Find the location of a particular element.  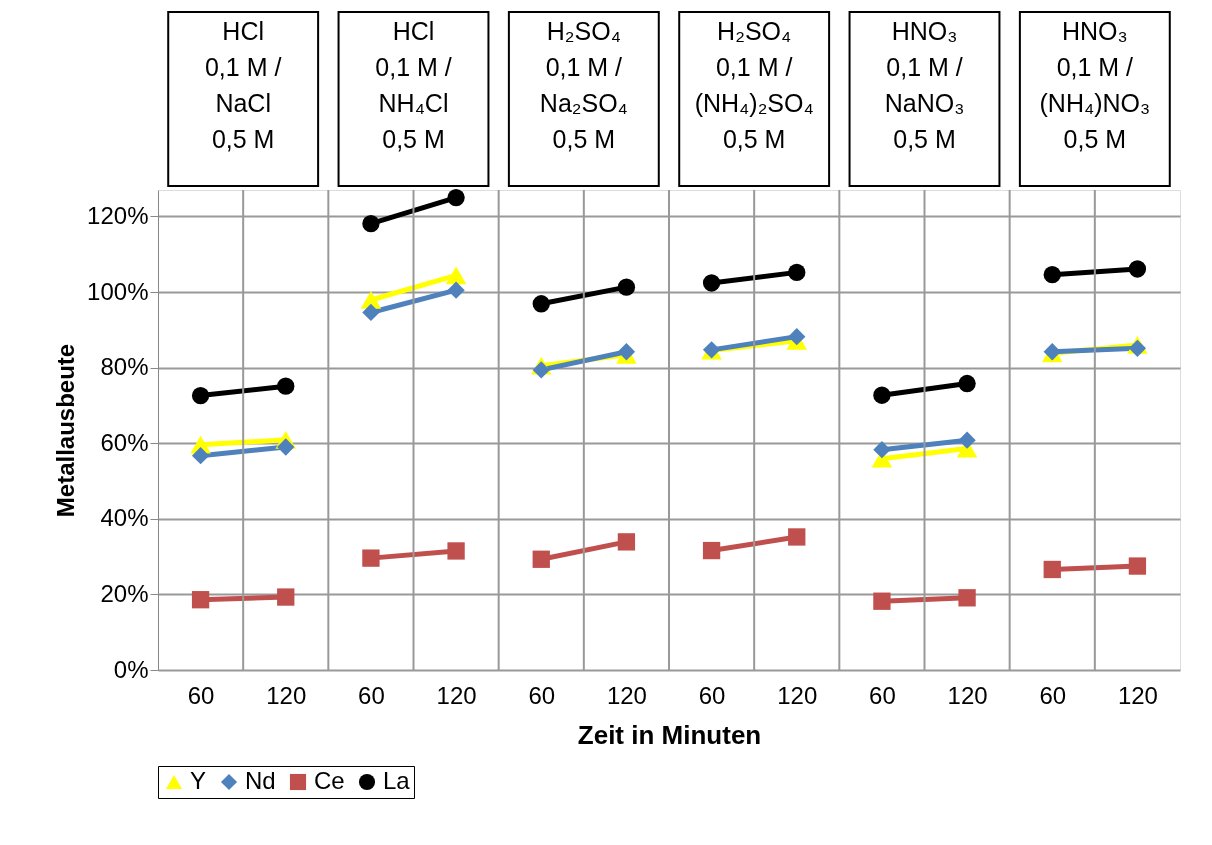

text: HCl 0,1 M / NaCl 0,5 M is located at coordinates (243, 85).